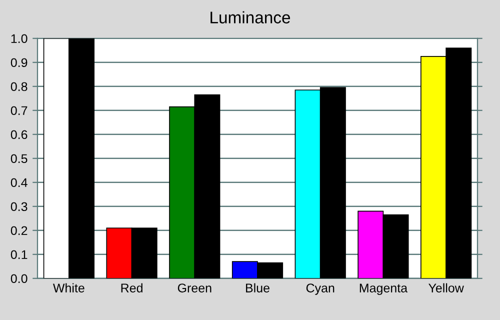 This screenshot has height=320, width=500. What do you see at coordinates (258, 287) in the screenshot?
I see `x-tick-label: Blue` at bounding box center [258, 287].